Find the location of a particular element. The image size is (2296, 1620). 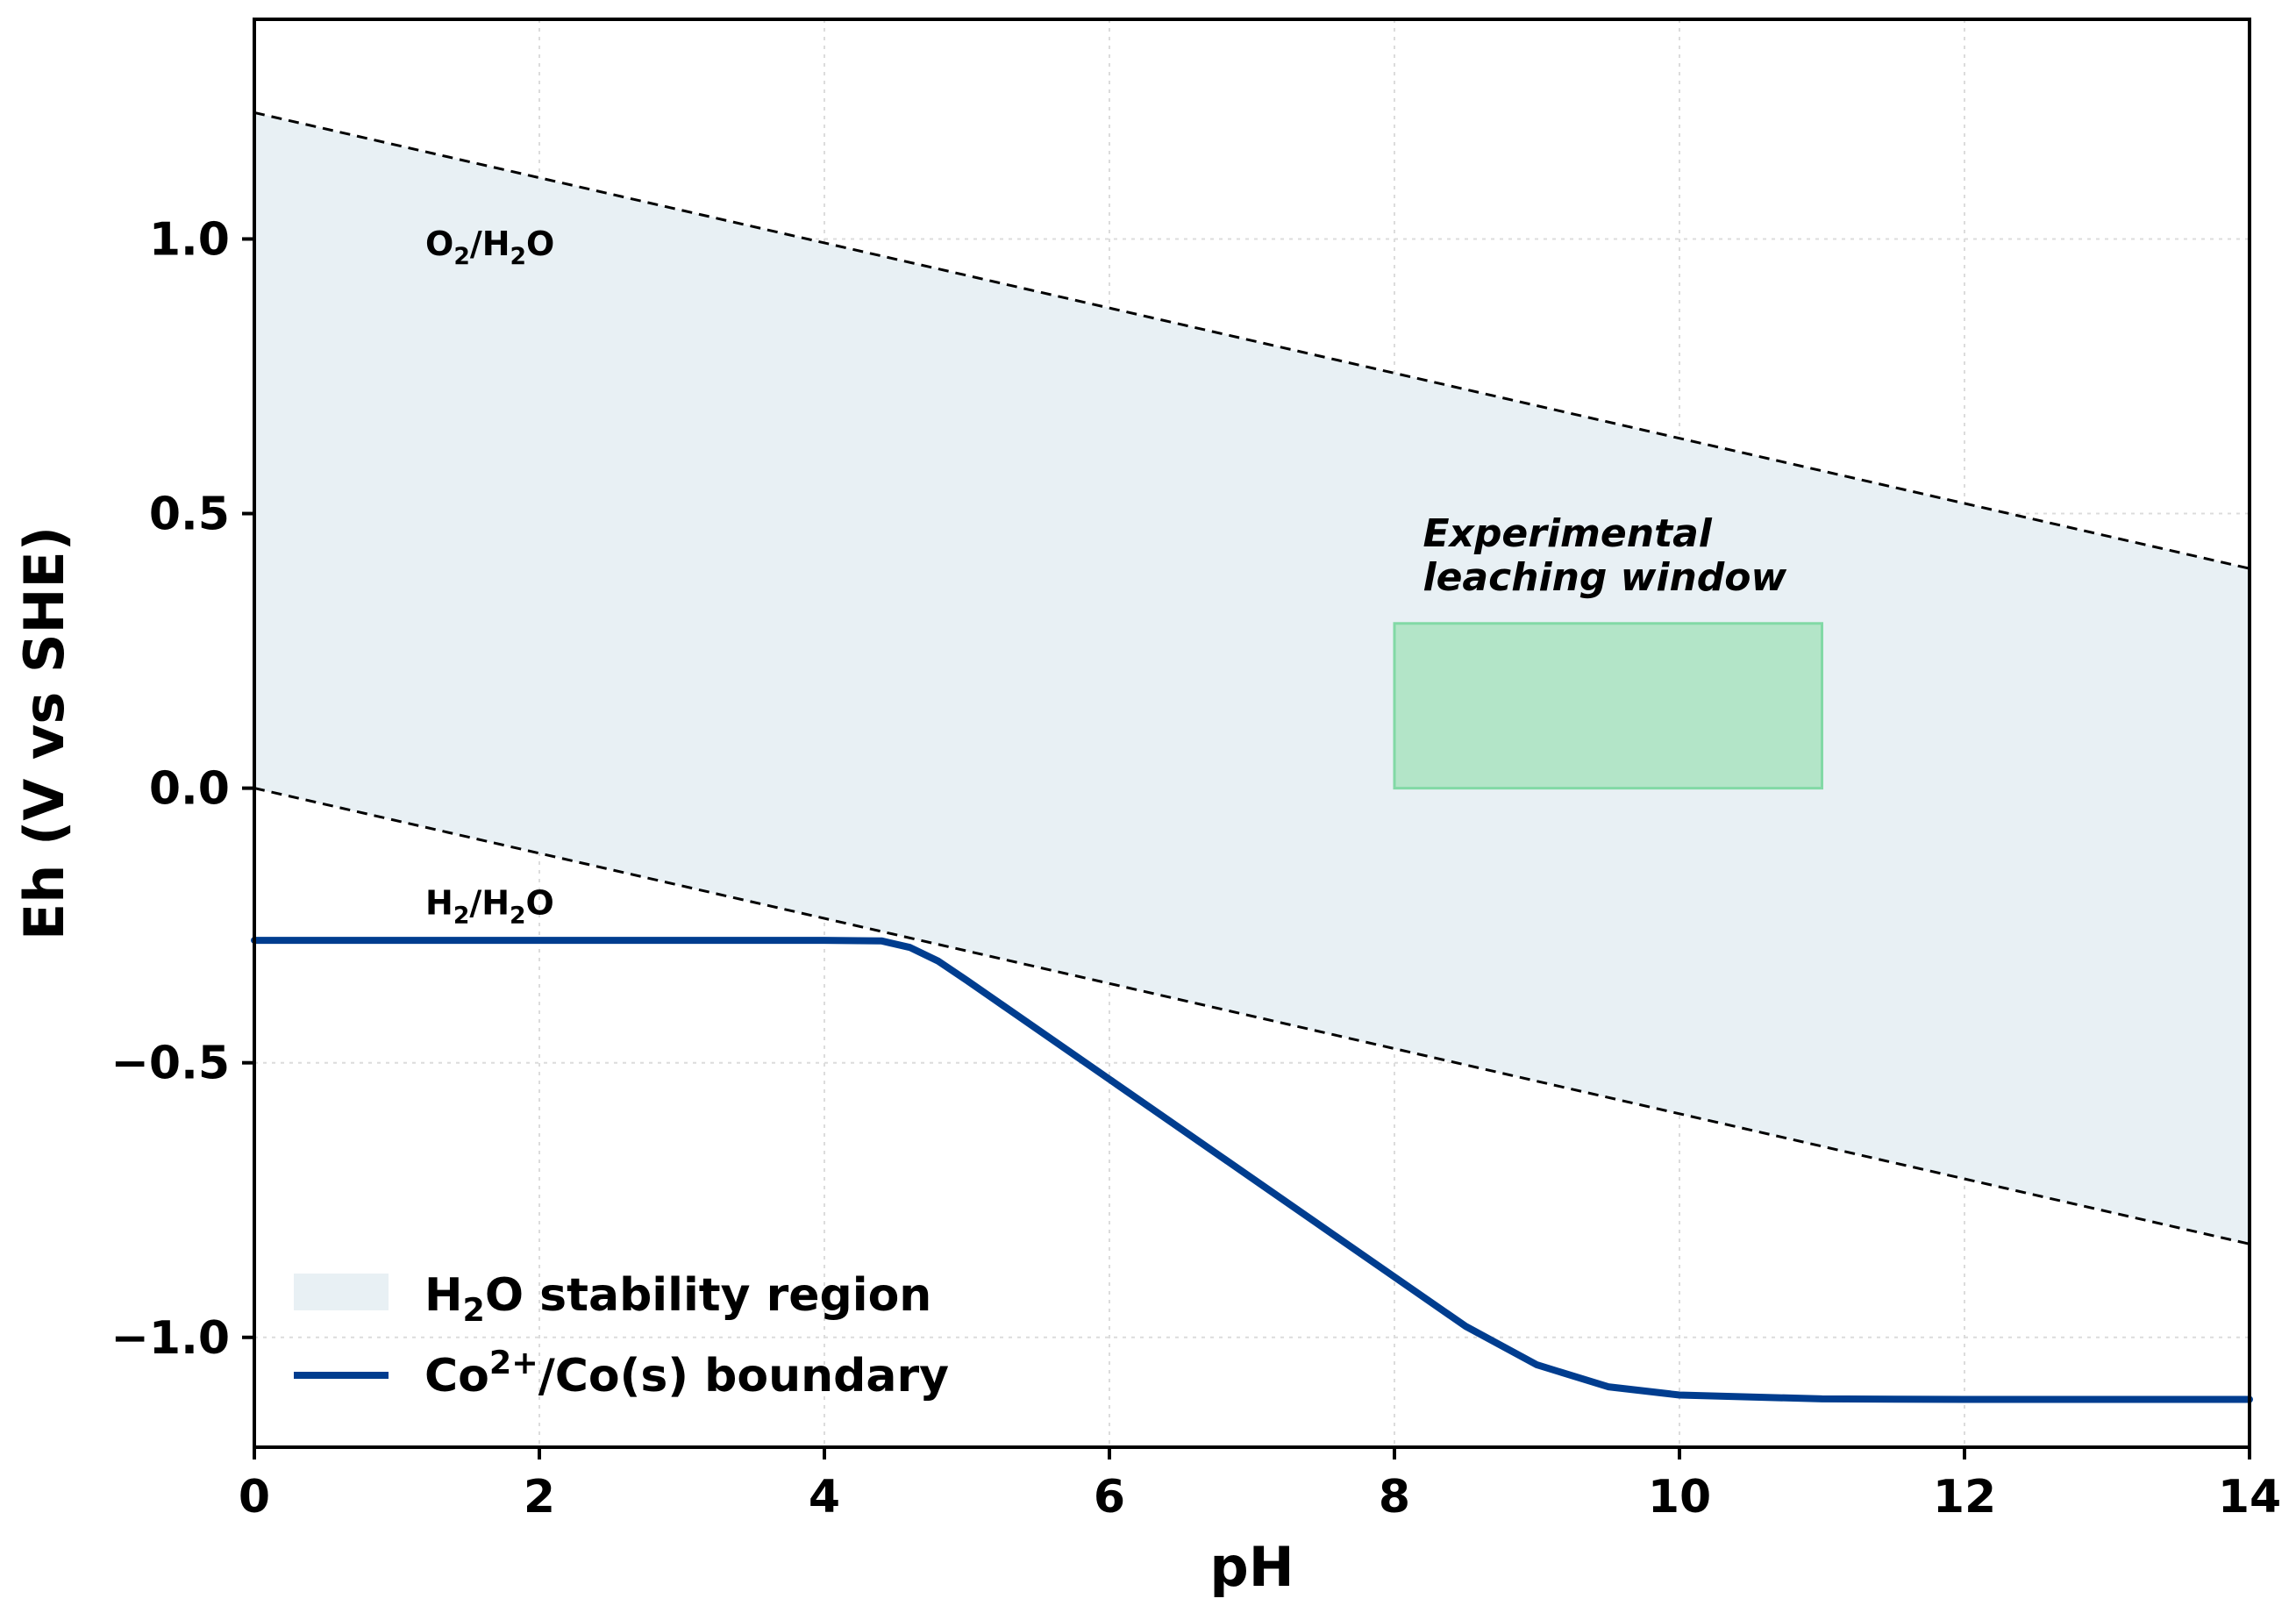

legend-water-label: H2O stability region is located at coordinates (677, 1299).